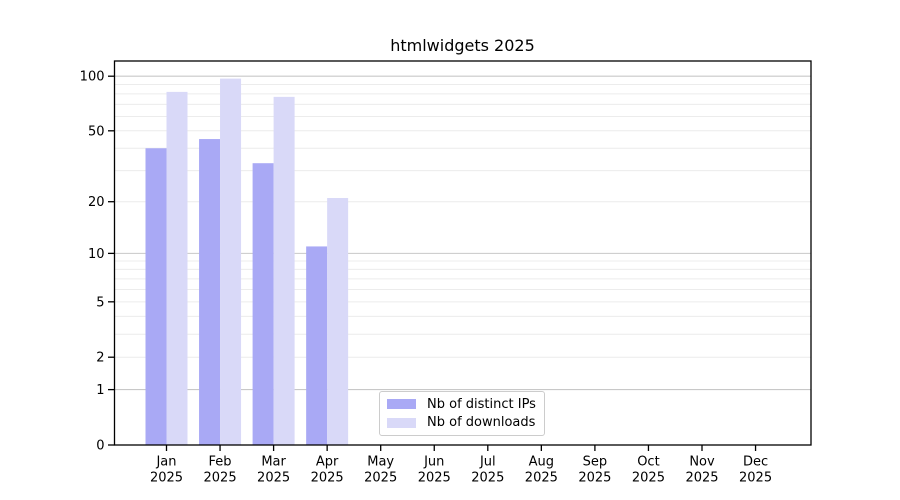  Describe the element at coordinates (156, 296) in the screenshot. I see `bar-distinct-ips-jan` at that location.